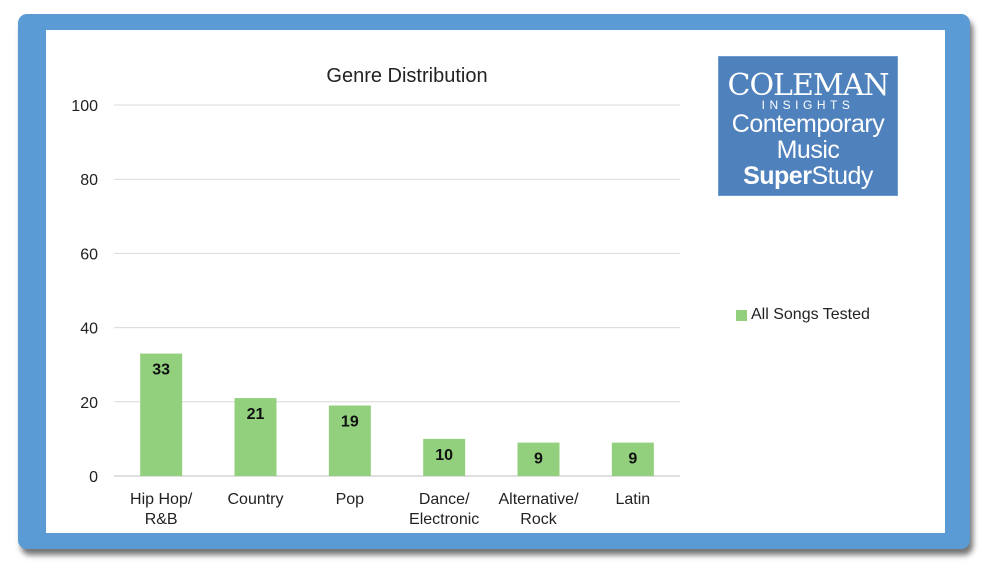  I want to click on data-label: 10, so click(444, 455).